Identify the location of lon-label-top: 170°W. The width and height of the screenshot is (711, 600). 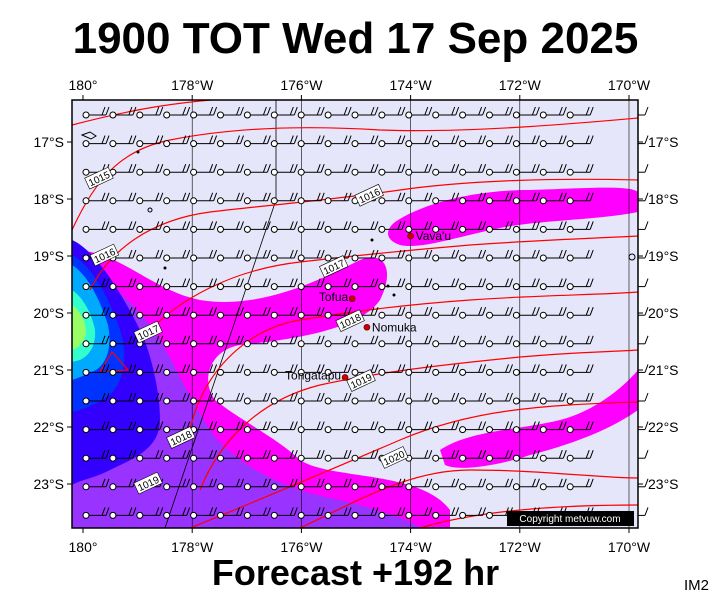
(629, 85).